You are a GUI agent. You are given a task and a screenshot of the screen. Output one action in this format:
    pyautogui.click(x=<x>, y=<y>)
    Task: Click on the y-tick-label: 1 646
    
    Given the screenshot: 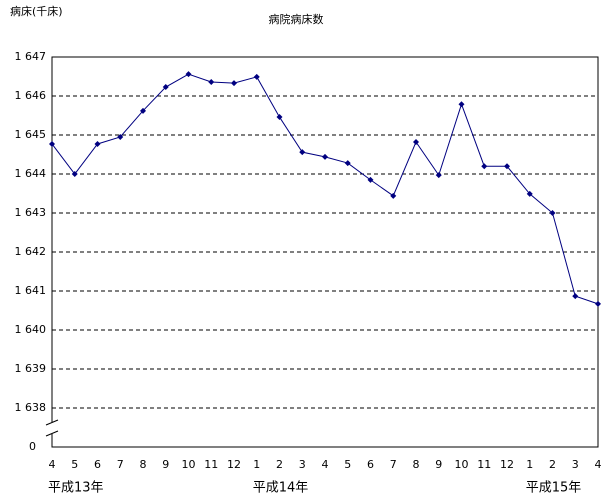 What is the action you would take?
    pyautogui.click(x=31, y=95)
    